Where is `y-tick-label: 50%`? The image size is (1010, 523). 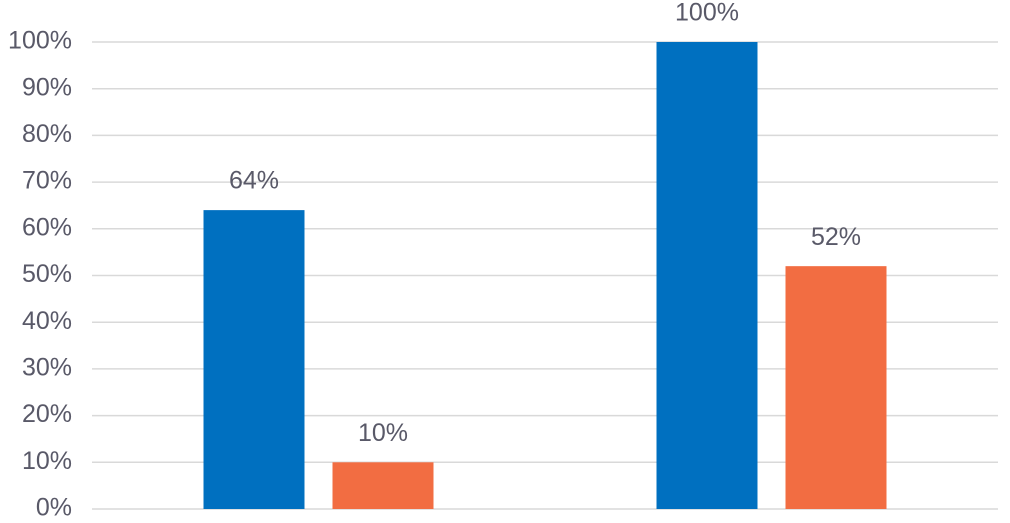
y-tick-label: 50% is located at coordinates (47, 274).